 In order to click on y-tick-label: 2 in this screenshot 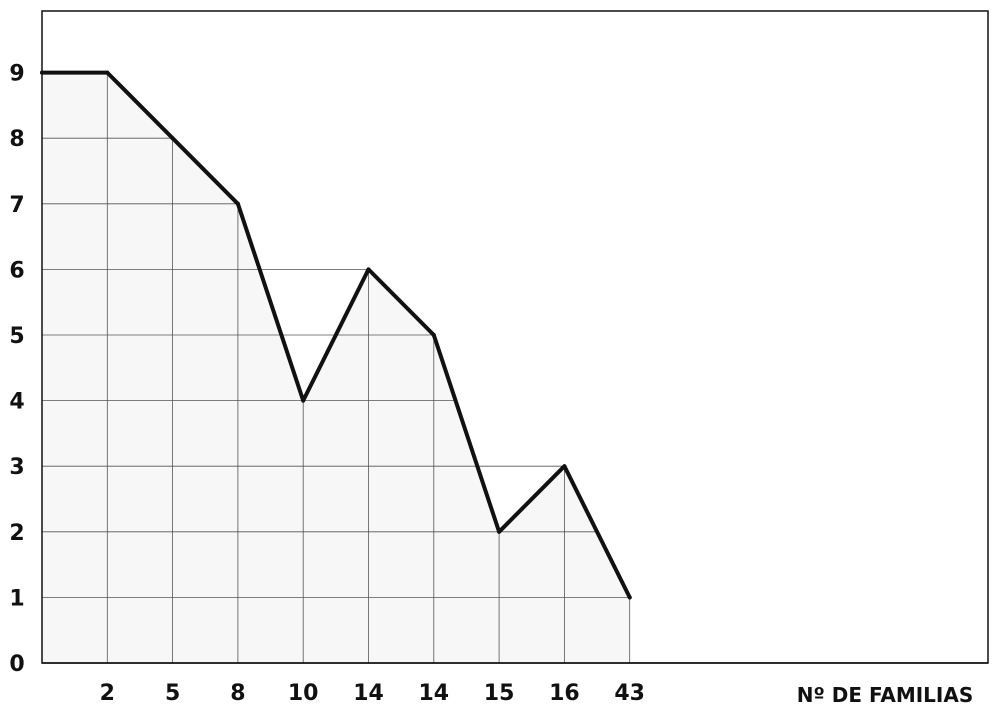, I will do `click(16, 533)`.